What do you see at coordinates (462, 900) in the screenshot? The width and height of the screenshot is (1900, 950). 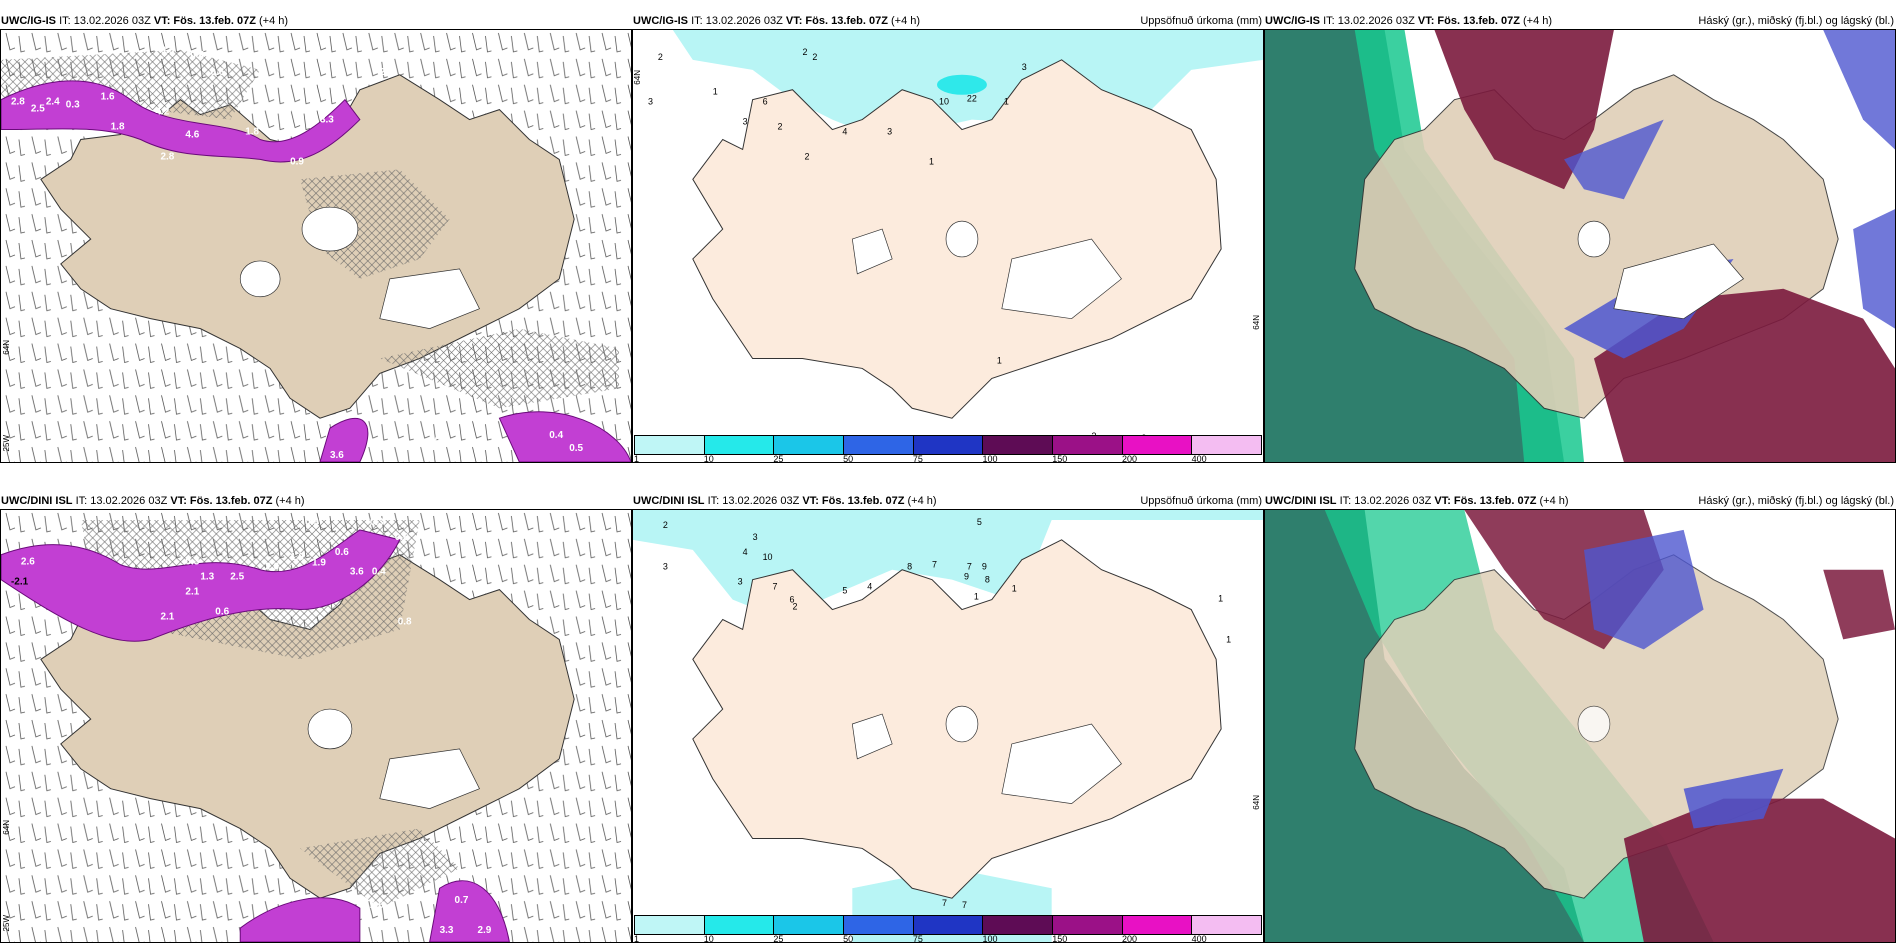 I see `wind-label: 0.7` at bounding box center [462, 900].